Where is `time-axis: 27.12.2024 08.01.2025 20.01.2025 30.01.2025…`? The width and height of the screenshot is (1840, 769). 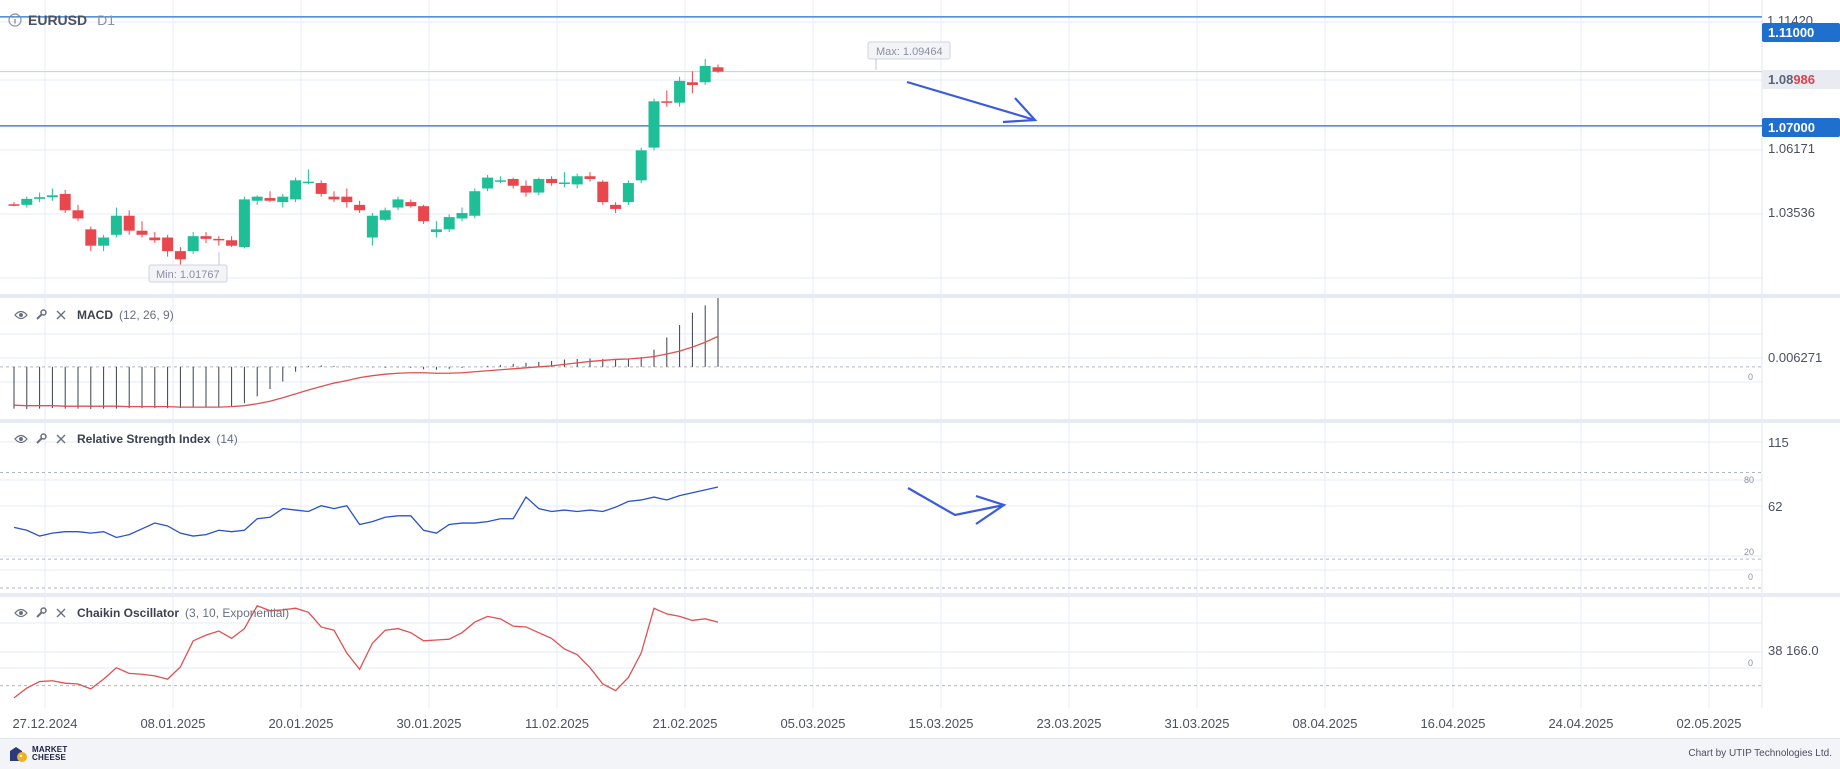
time-axis: 27.12.2024 08.01.2025 20.01.2025 30.01.2025… is located at coordinates (876, 723).